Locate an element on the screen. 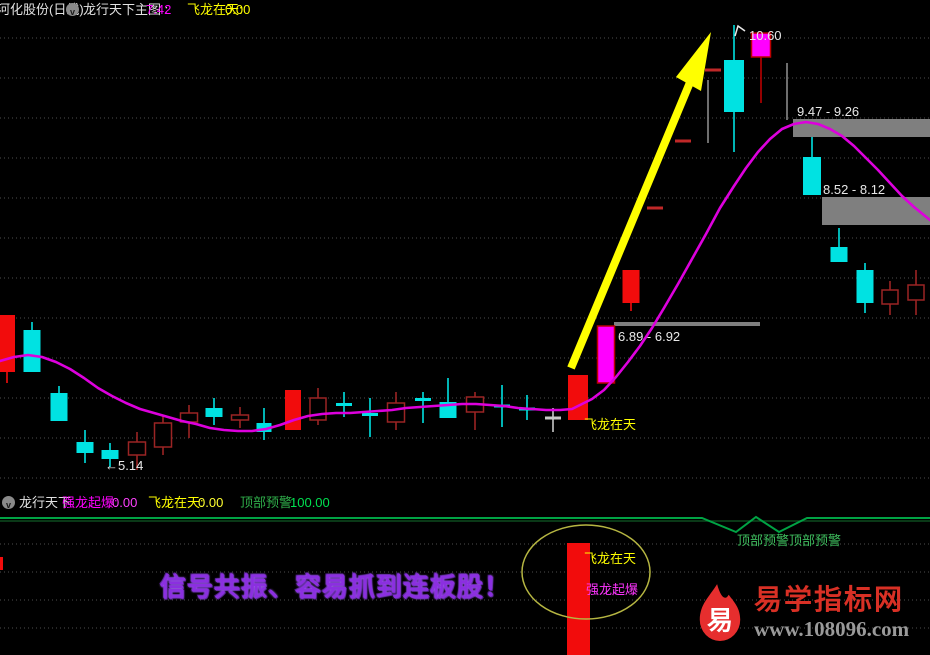 This screenshot has width=930, height=655. alert-indicator-line is located at coordinates (465, 524).